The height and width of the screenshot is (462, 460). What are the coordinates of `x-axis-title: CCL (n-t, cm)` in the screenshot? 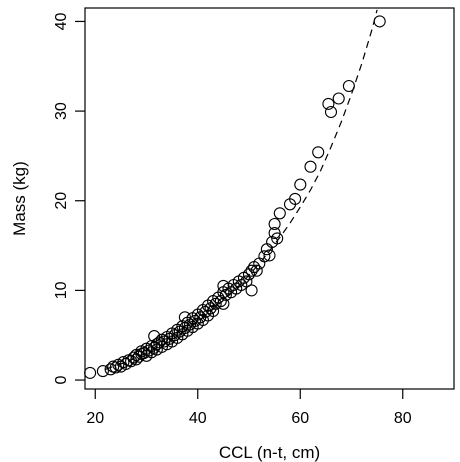 It's located at (269, 452).